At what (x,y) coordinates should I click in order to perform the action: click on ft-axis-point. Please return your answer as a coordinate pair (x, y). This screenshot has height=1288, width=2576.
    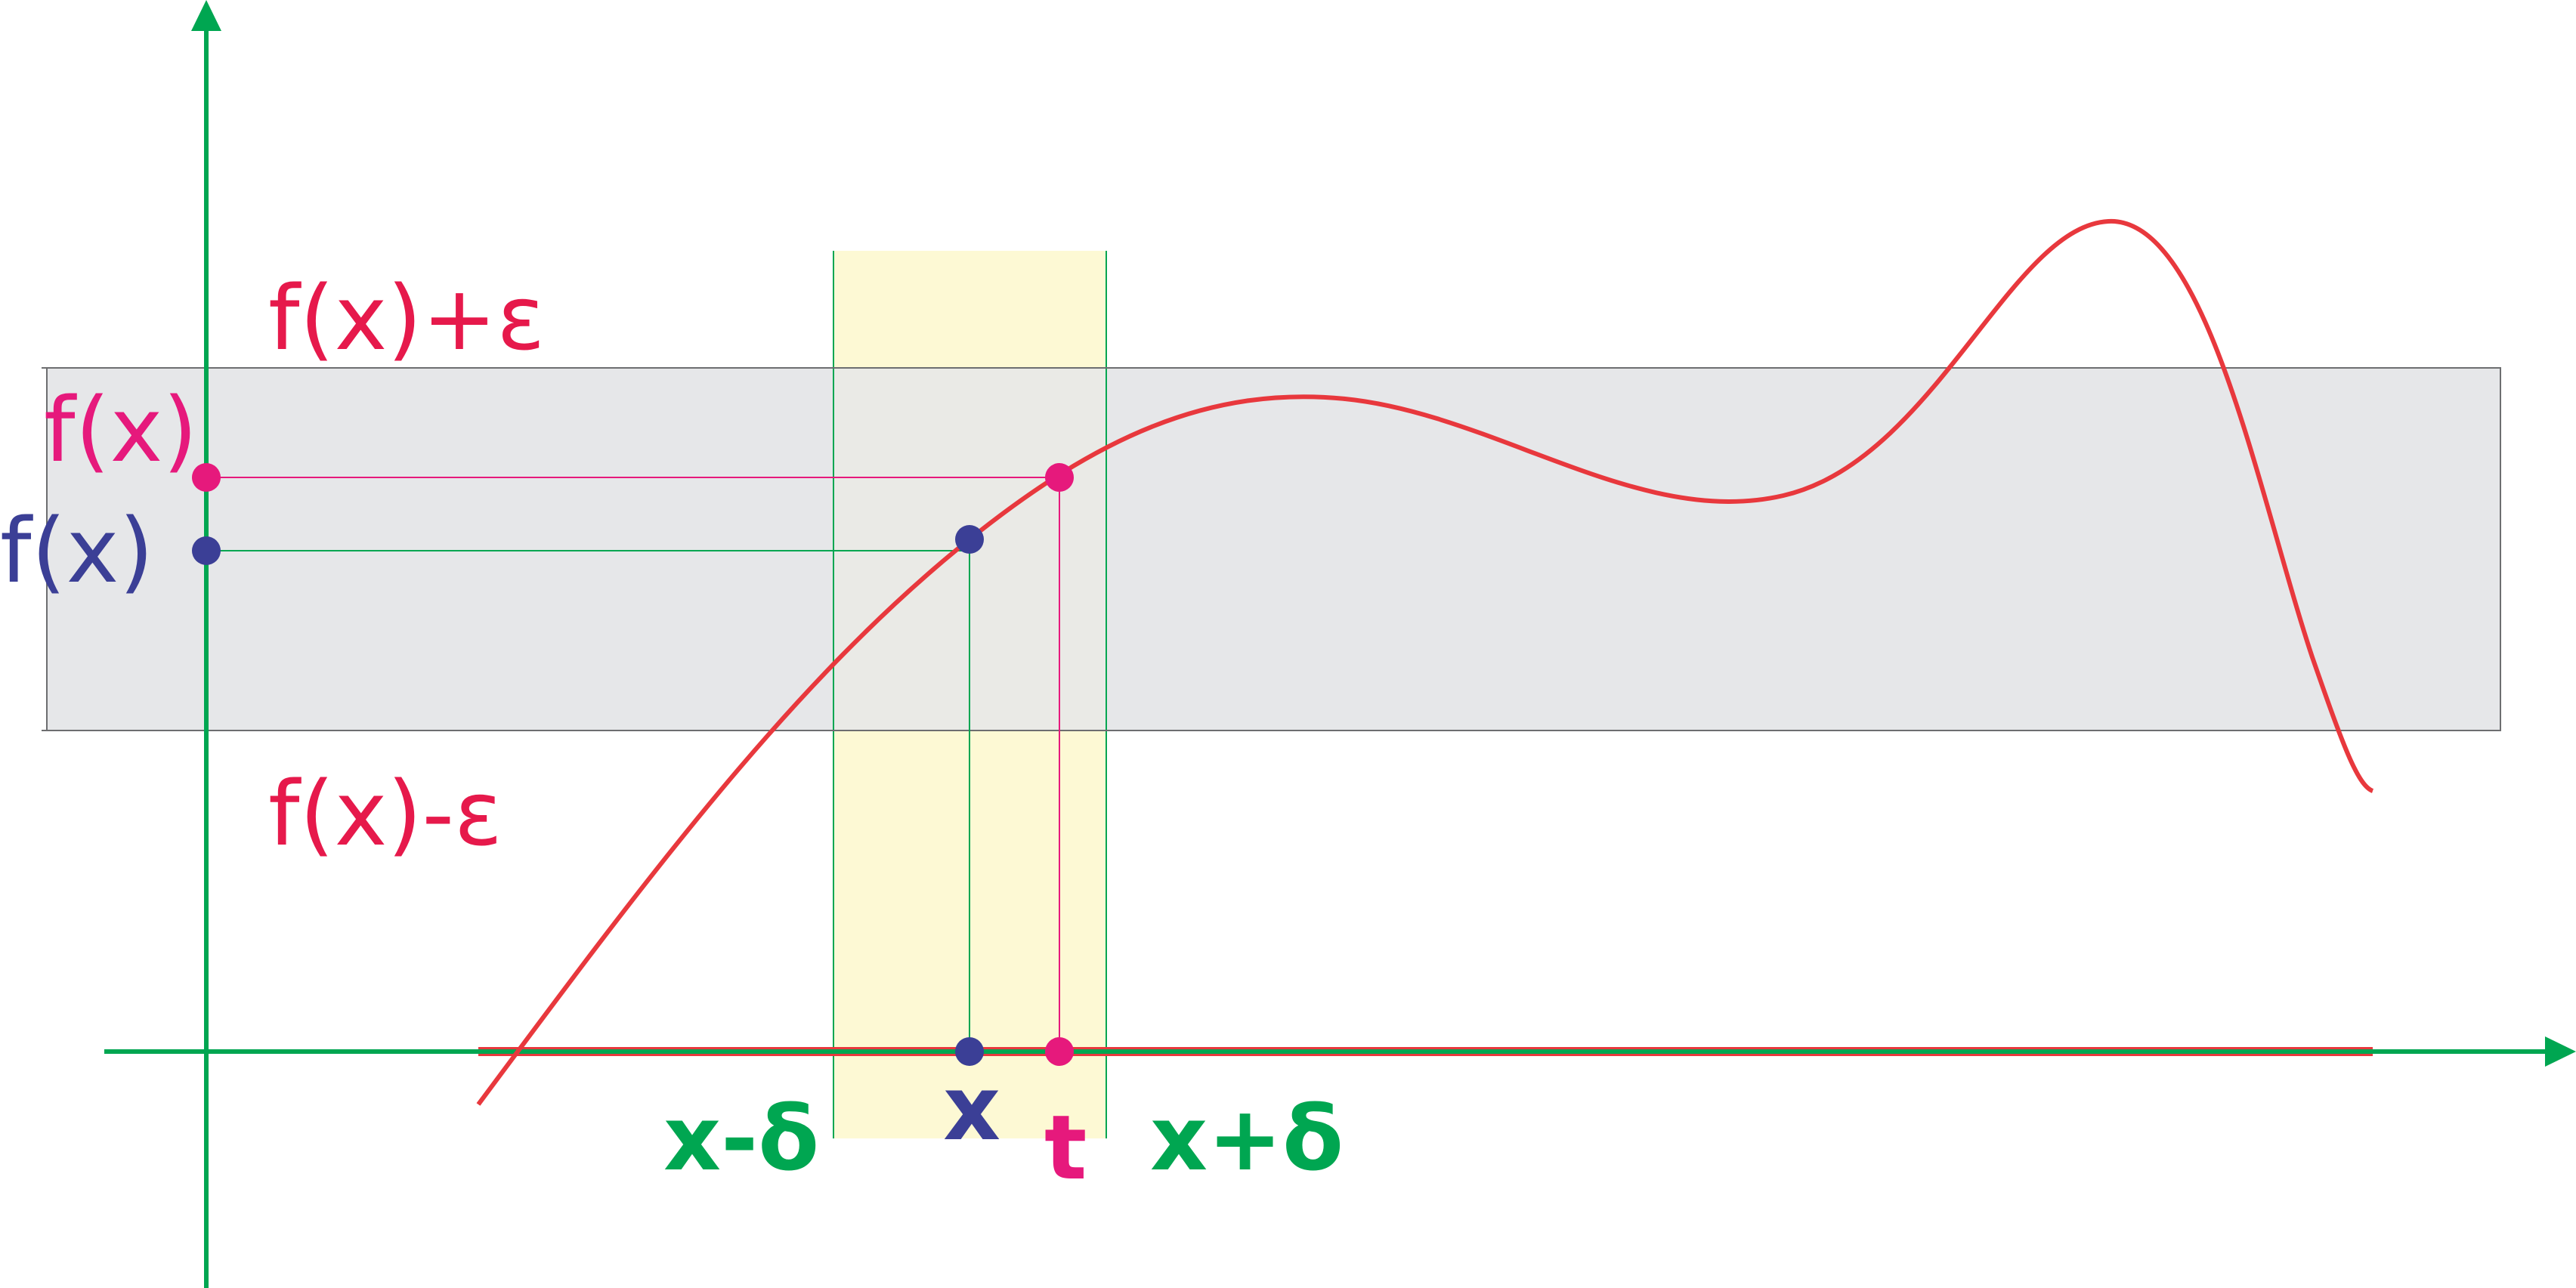
    Looking at the image, I should click on (206, 477).